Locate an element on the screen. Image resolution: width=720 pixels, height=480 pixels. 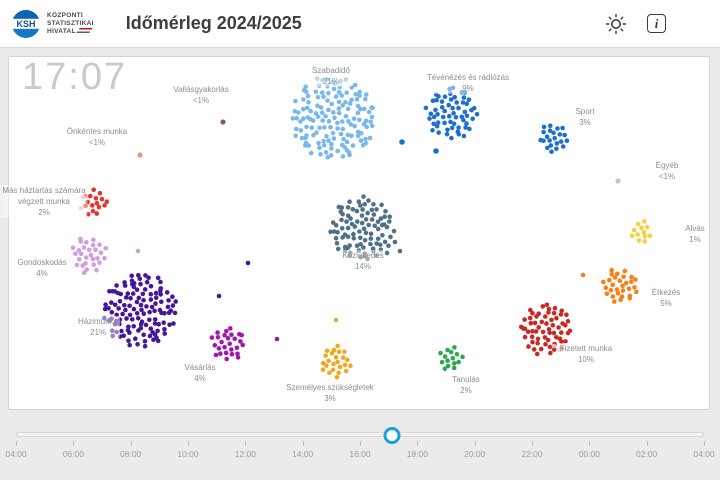
ksh-logo-icon: KSH is located at coordinates (26, 23).